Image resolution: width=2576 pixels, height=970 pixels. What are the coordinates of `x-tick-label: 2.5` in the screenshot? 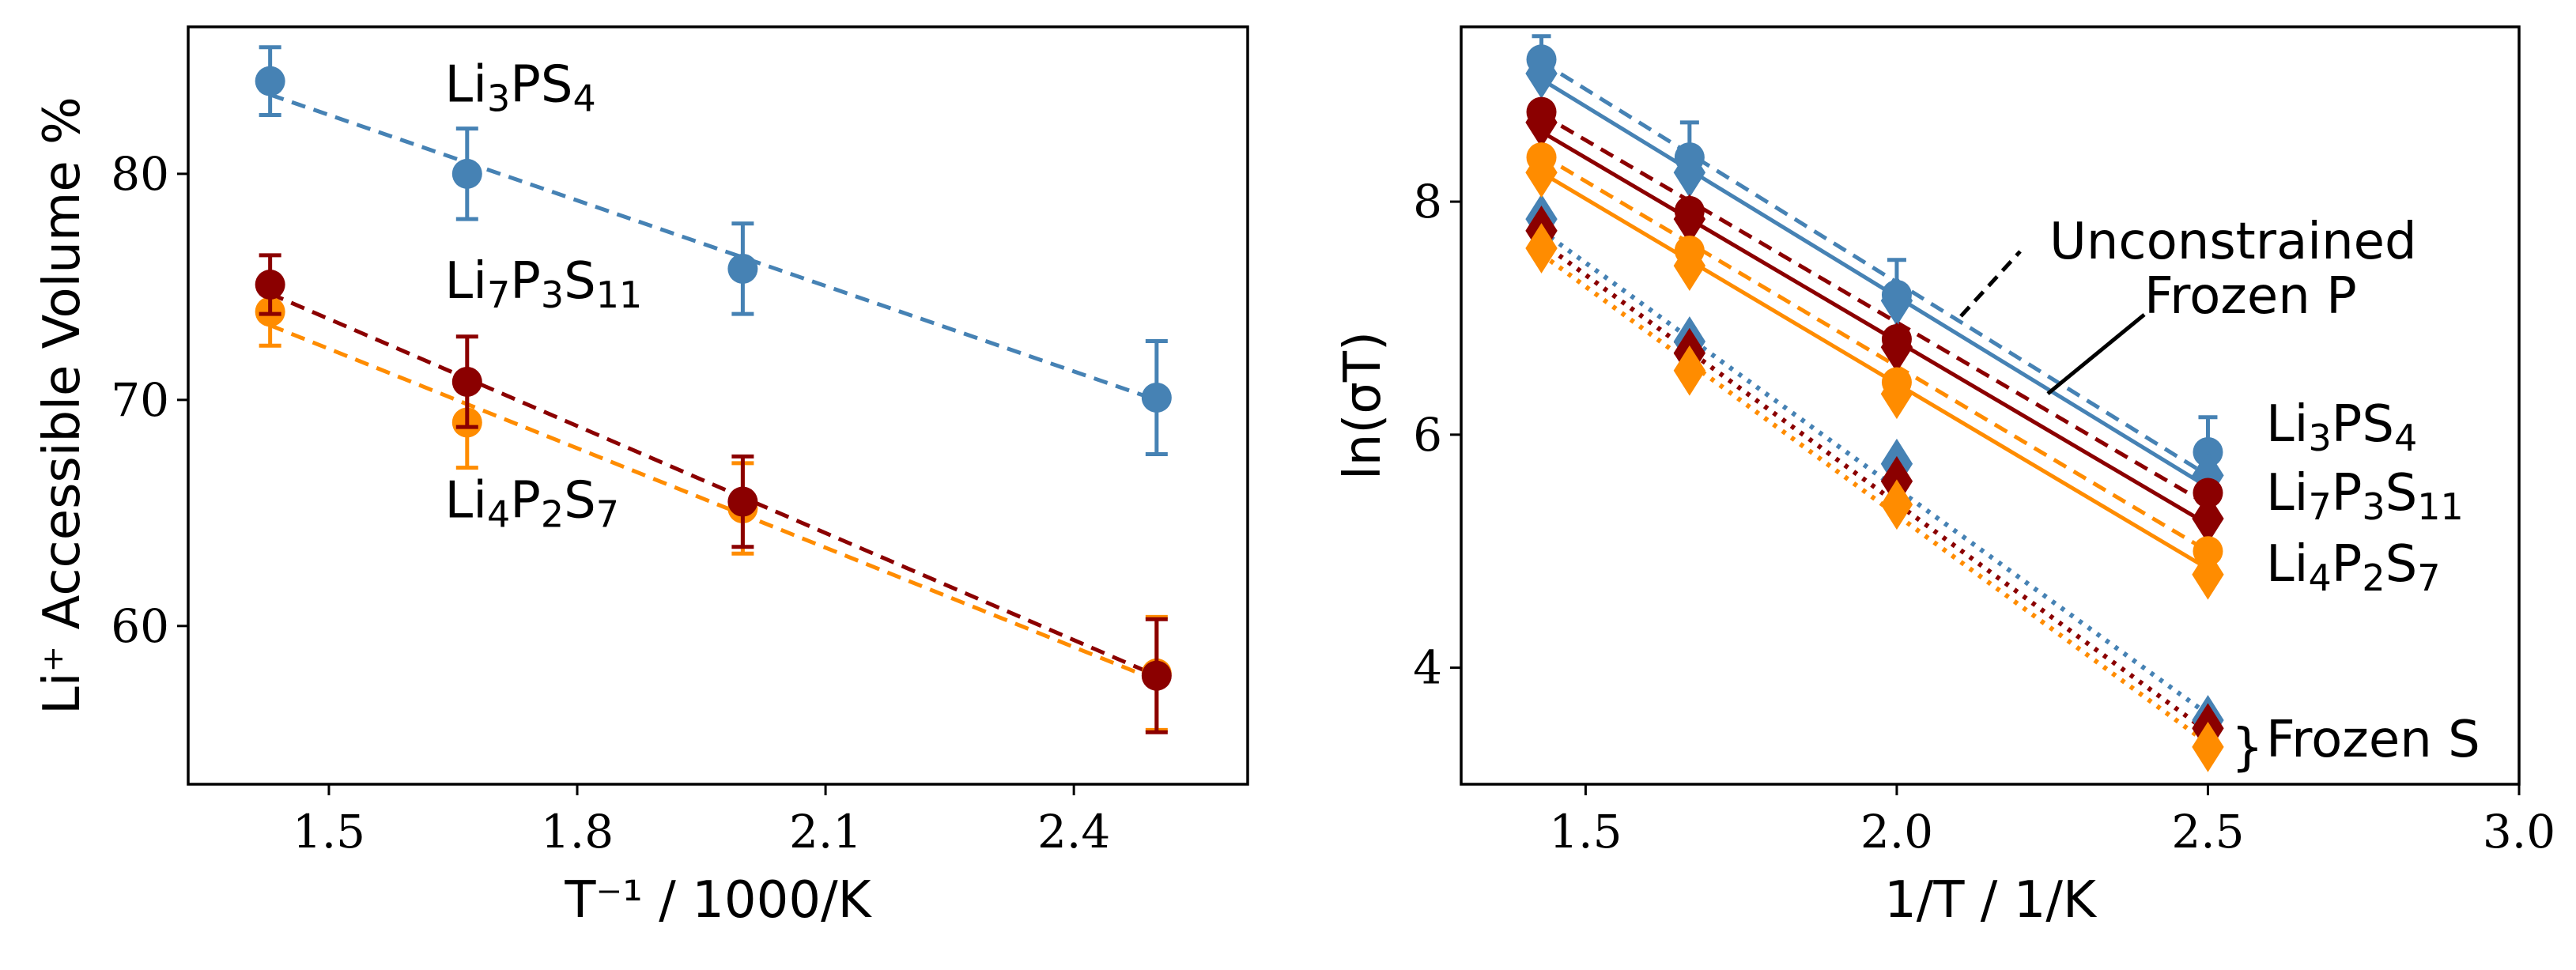 It's located at (2207, 832).